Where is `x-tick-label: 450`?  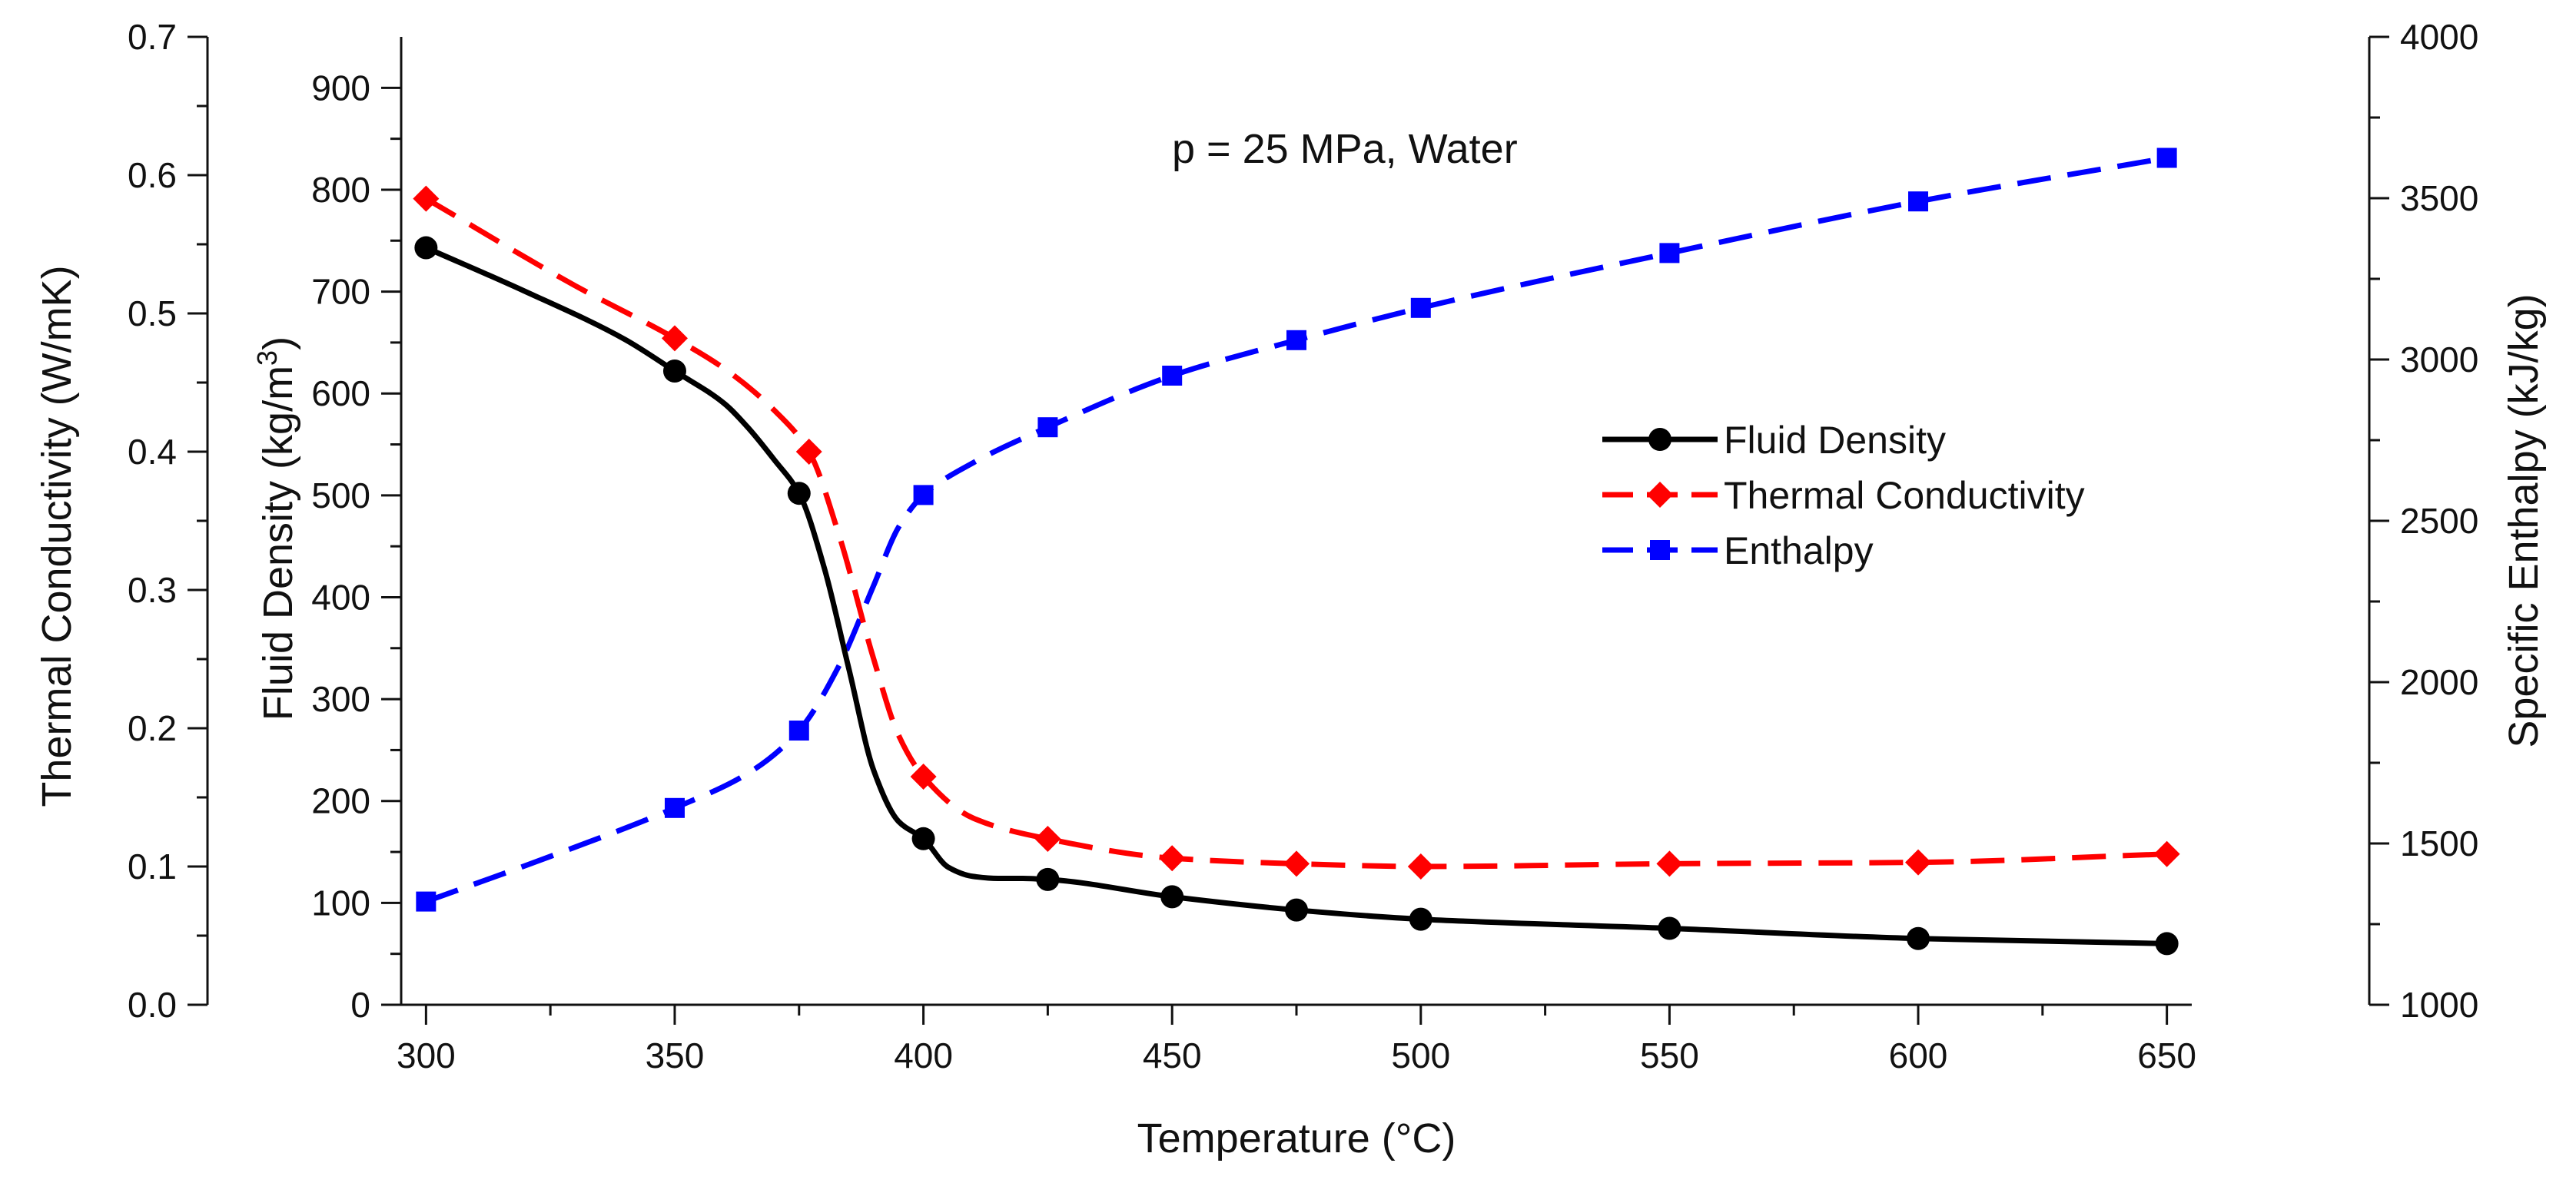 x-tick-label: 450 is located at coordinates (1172, 1055).